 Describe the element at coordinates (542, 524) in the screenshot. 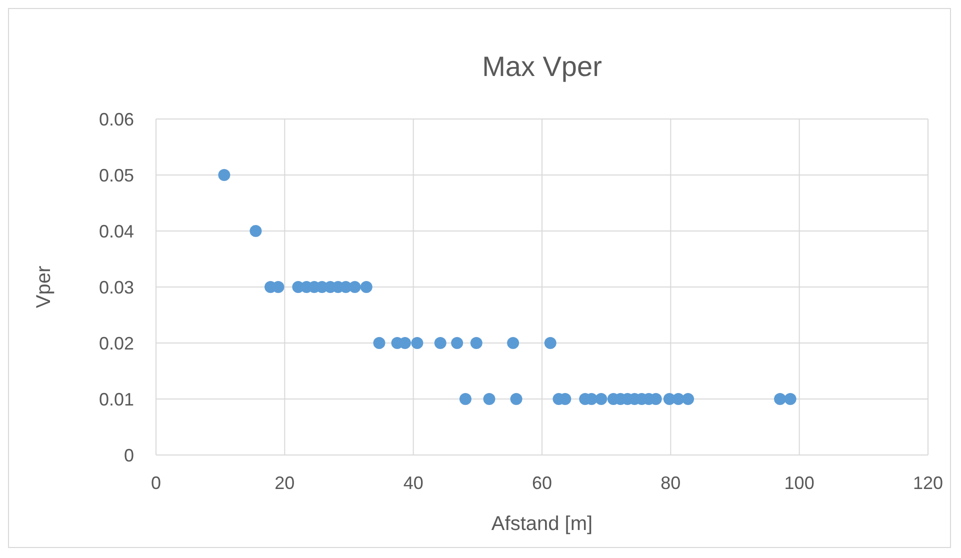

I see `x-axis-title: Afstand [m]` at that location.